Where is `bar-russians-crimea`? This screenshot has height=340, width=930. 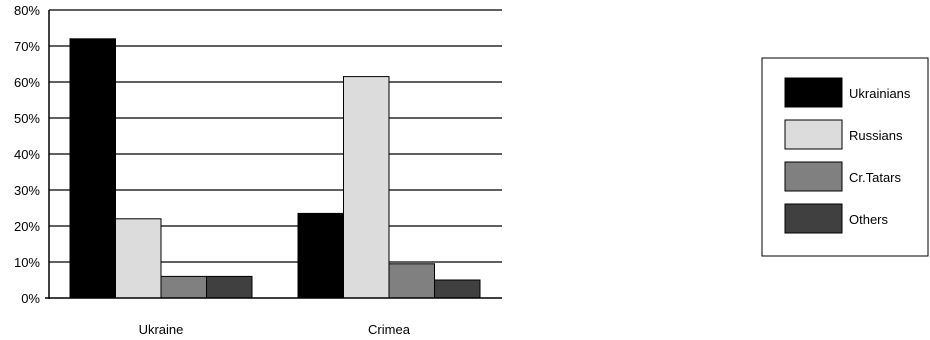 bar-russians-crimea is located at coordinates (366, 187).